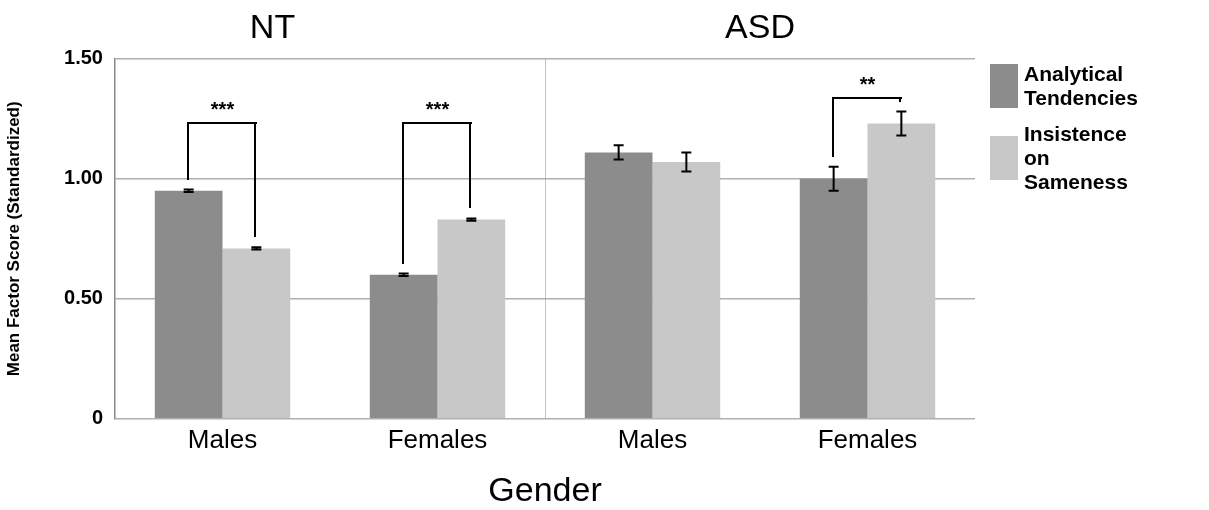 Image resolution: width=1209 pixels, height=510 pixels. Describe the element at coordinates (867, 84) in the screenshot. I see `annotation: **` at that location.